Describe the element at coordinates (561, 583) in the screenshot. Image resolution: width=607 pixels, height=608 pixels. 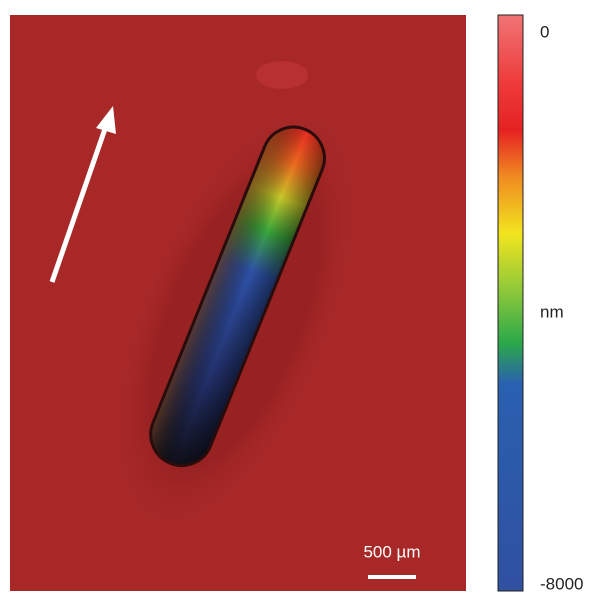
I see `colorbar-tick-label: -8000` at that location.